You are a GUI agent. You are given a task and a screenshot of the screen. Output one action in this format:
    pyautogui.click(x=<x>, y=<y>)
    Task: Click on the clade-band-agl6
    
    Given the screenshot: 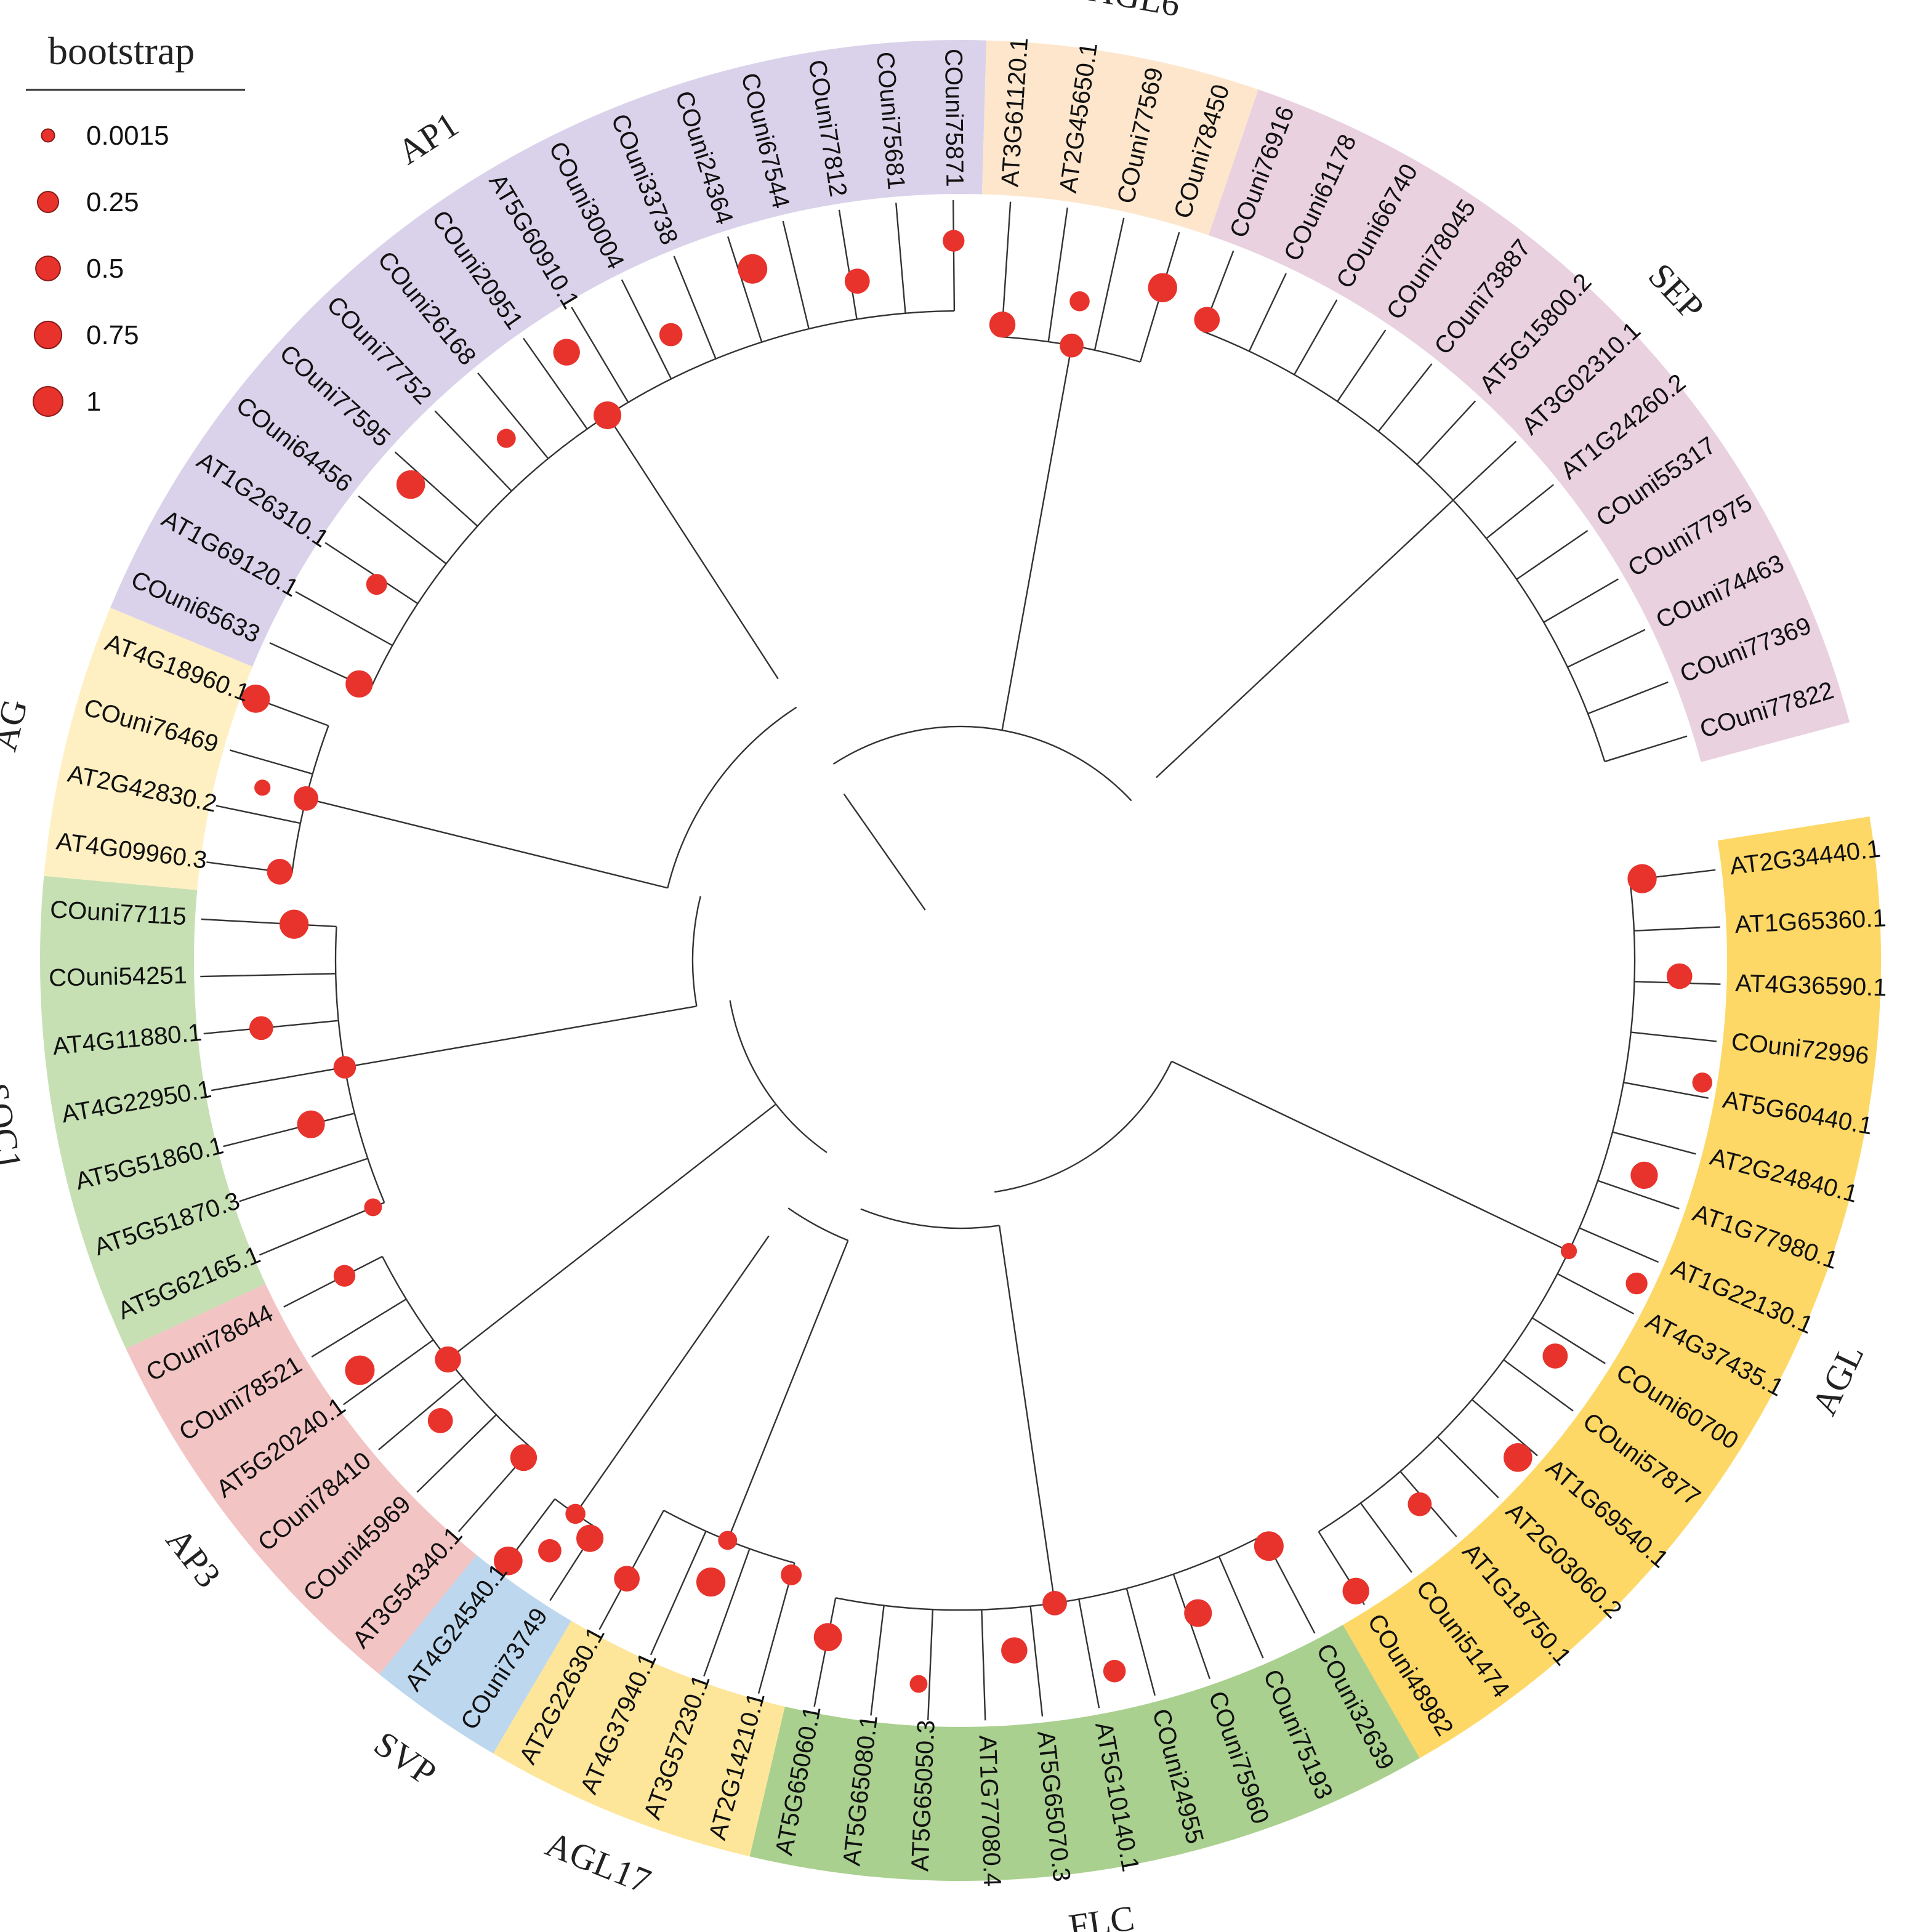 What is the action you would take?
    pyautogui.click(x=1120, y=137)
    